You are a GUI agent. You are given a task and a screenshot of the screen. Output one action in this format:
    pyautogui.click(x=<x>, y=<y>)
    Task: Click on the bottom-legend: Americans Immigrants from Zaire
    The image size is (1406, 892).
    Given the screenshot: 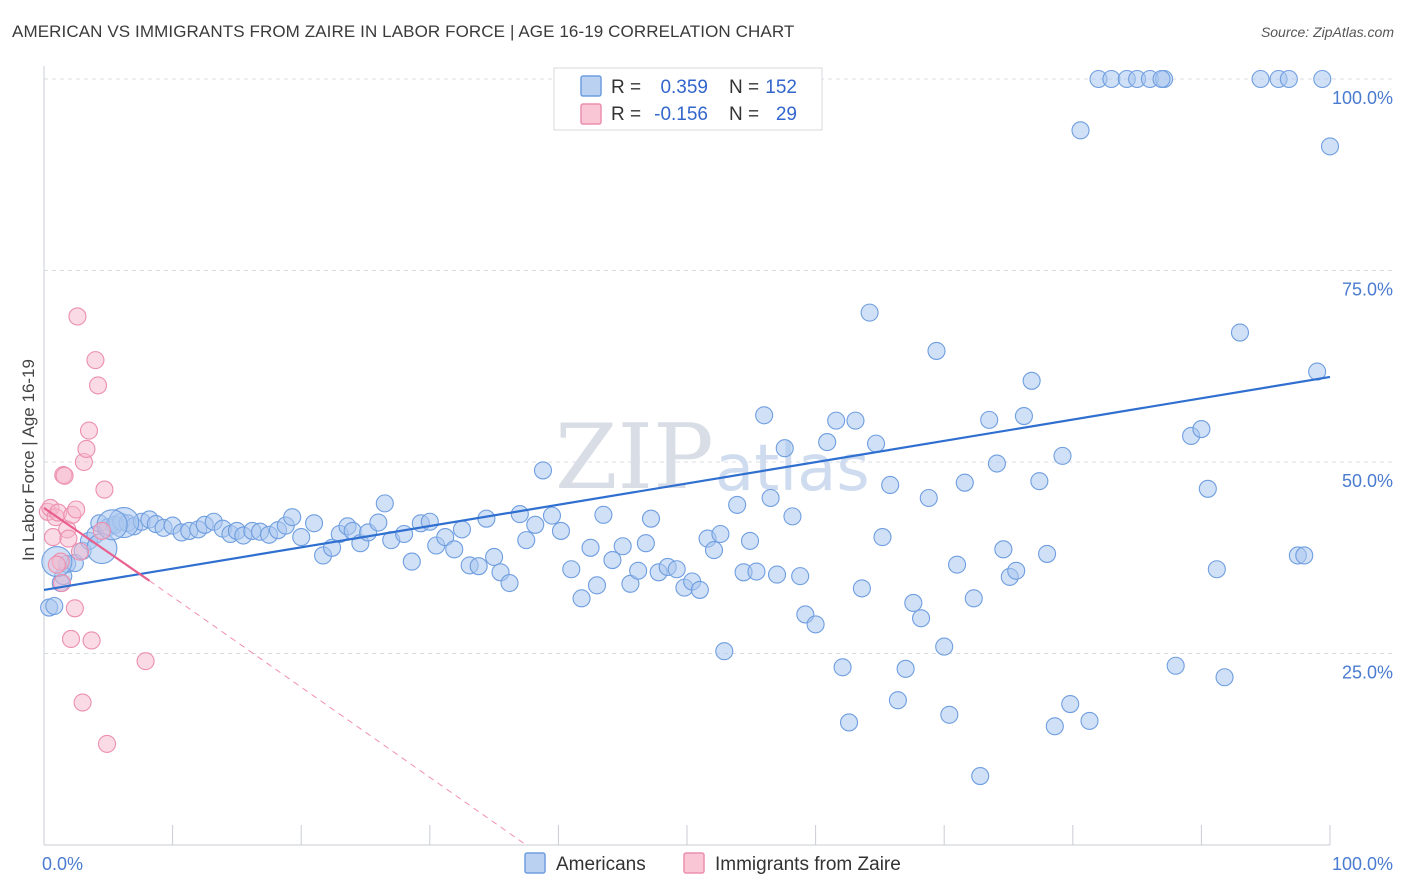 What is the action you would take?
    pyautogui.click(x=712, y=863)
    